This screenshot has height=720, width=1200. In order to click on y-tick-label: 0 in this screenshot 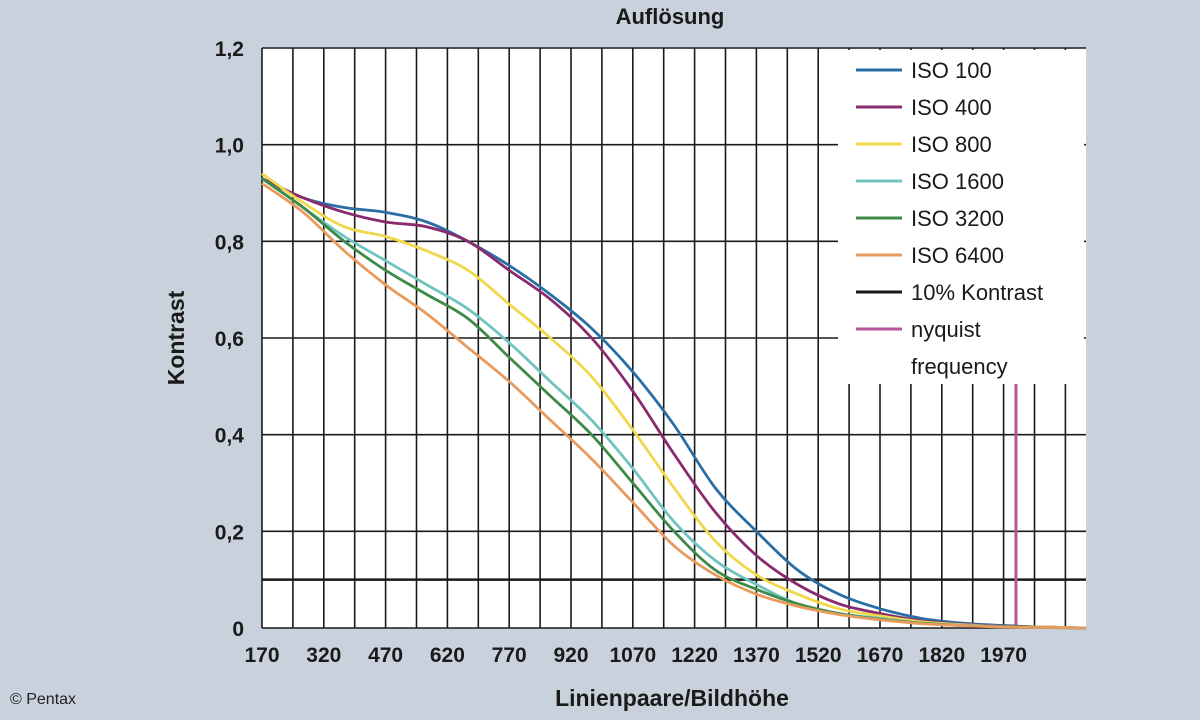, I will do `click(238, 629)`.